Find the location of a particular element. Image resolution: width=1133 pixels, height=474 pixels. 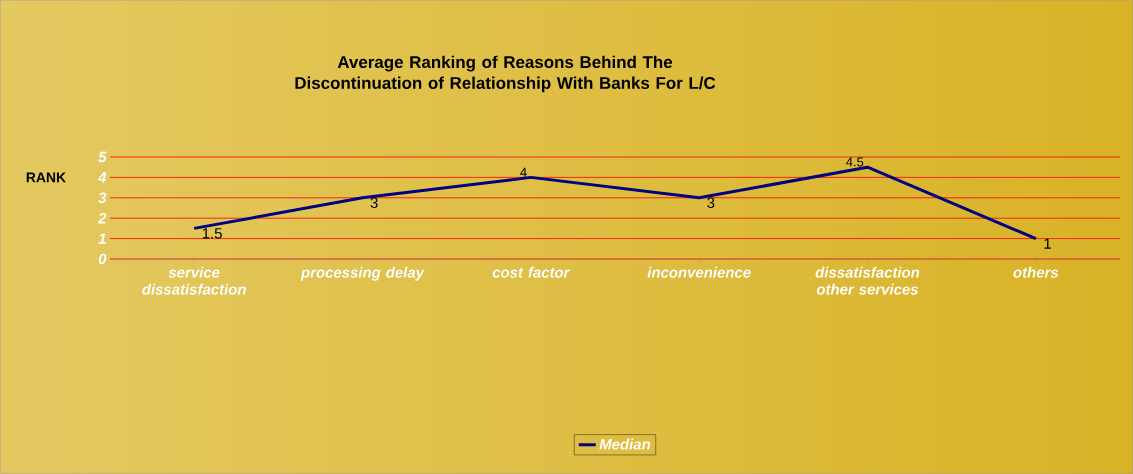

y-tick-label: 1 is located at coordinates (102, 238).